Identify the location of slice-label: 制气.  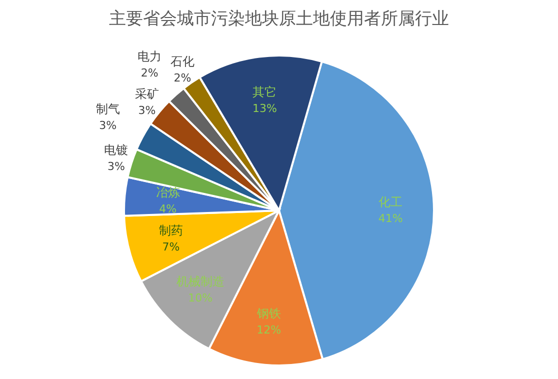
(108, 109).